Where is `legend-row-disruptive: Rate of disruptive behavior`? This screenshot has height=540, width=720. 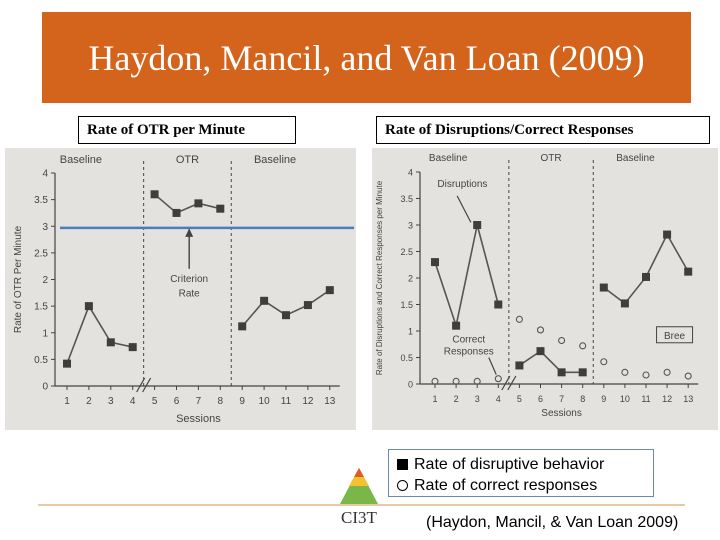 legend-row-disruptive: Rate of disruptive behavior is located at coordinates (521, 464).